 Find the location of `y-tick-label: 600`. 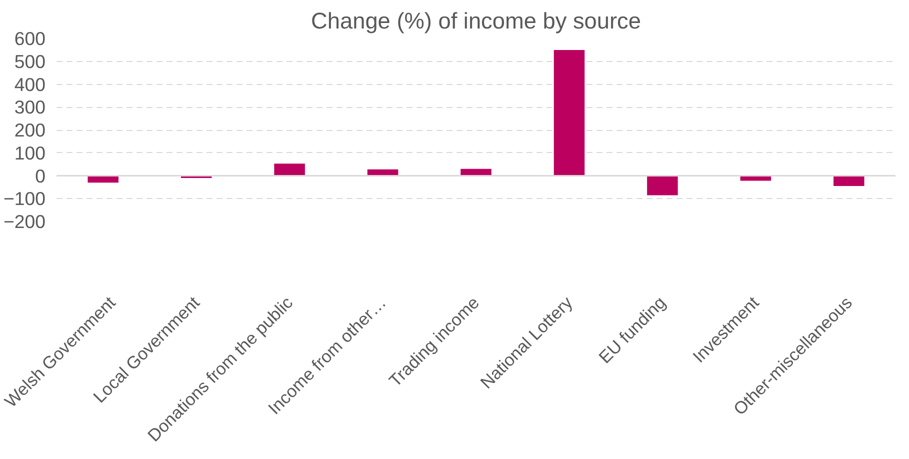

y-tick-label: 600 is located at coordinates (30, 38).